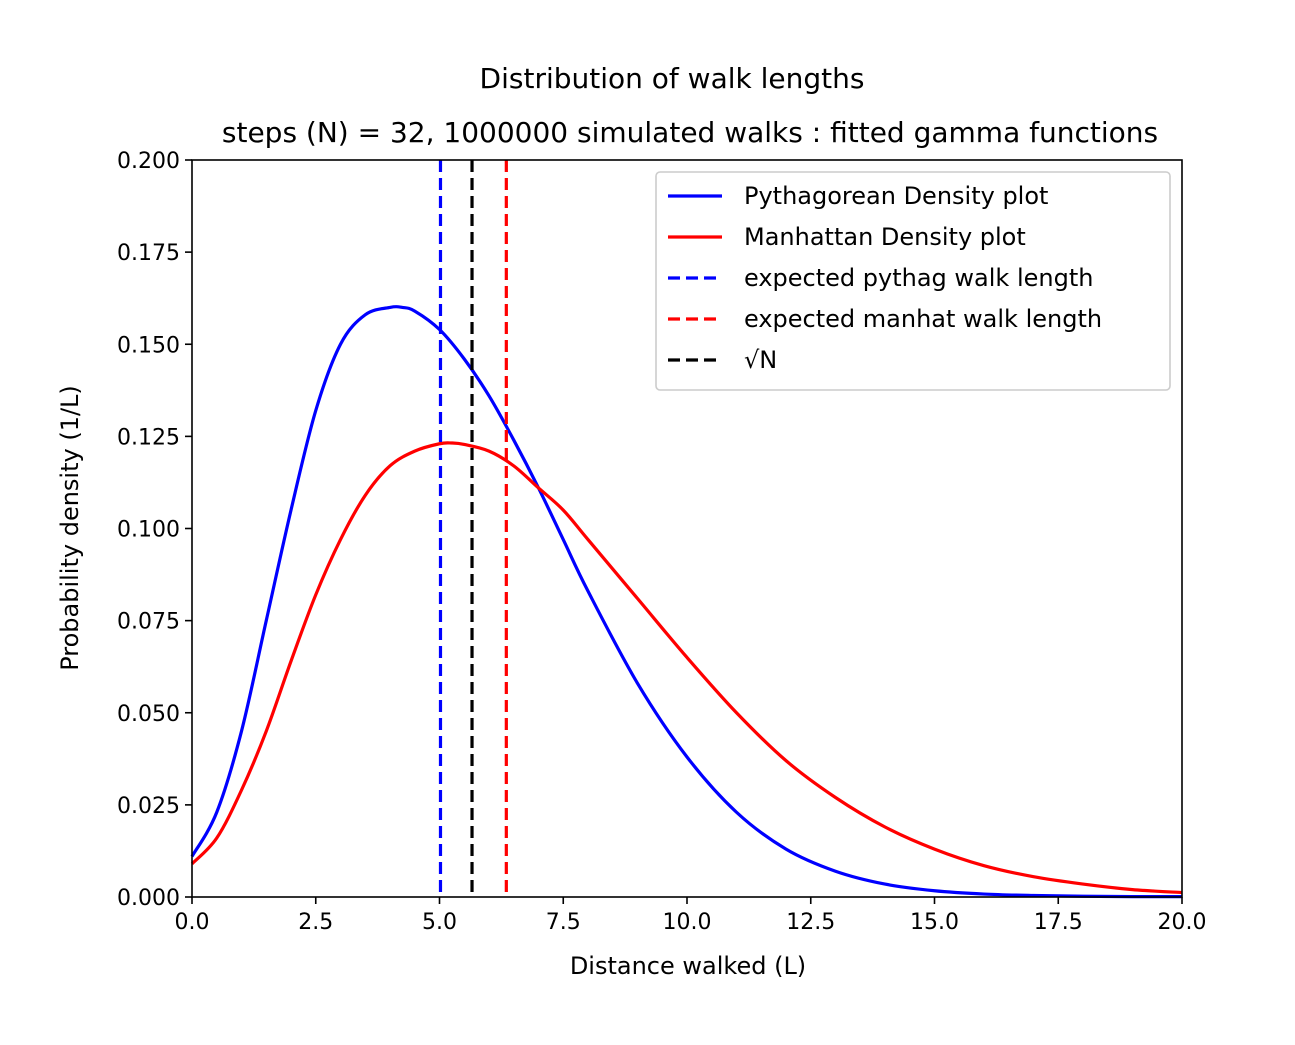 This screenshot has height=1045, width=1295. Describe the element at coordinates (934, 922) in the screenshot. I see `x-tick-label: 15.0` at that location.